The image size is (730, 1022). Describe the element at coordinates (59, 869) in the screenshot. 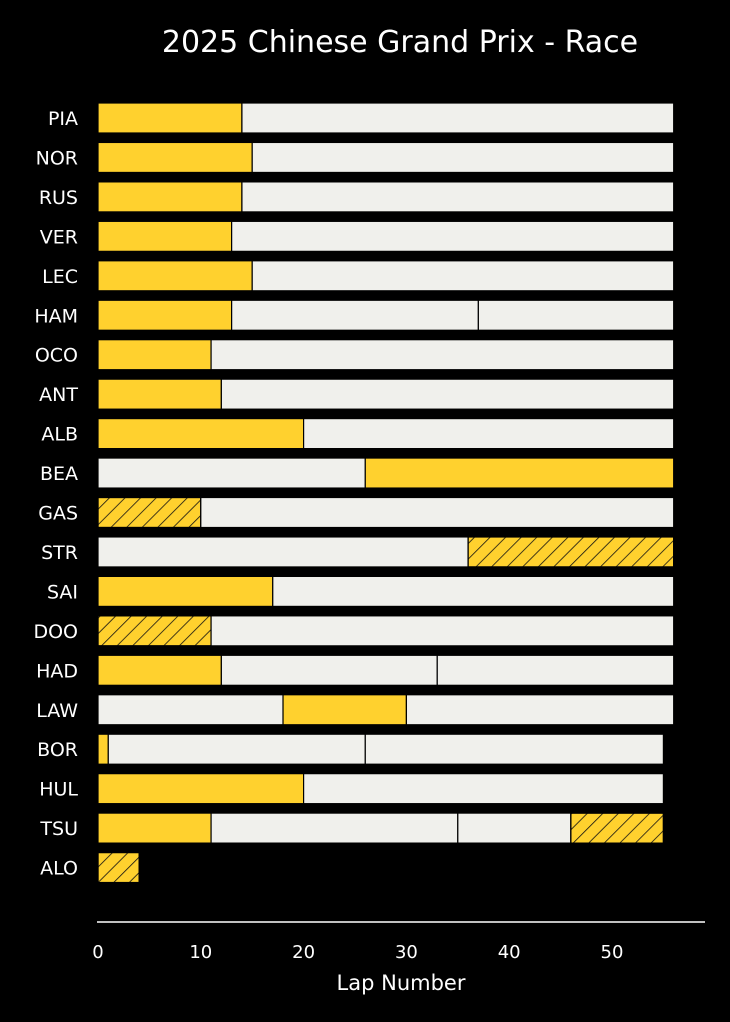

I see `driver-label-alo: ALO` at that location.